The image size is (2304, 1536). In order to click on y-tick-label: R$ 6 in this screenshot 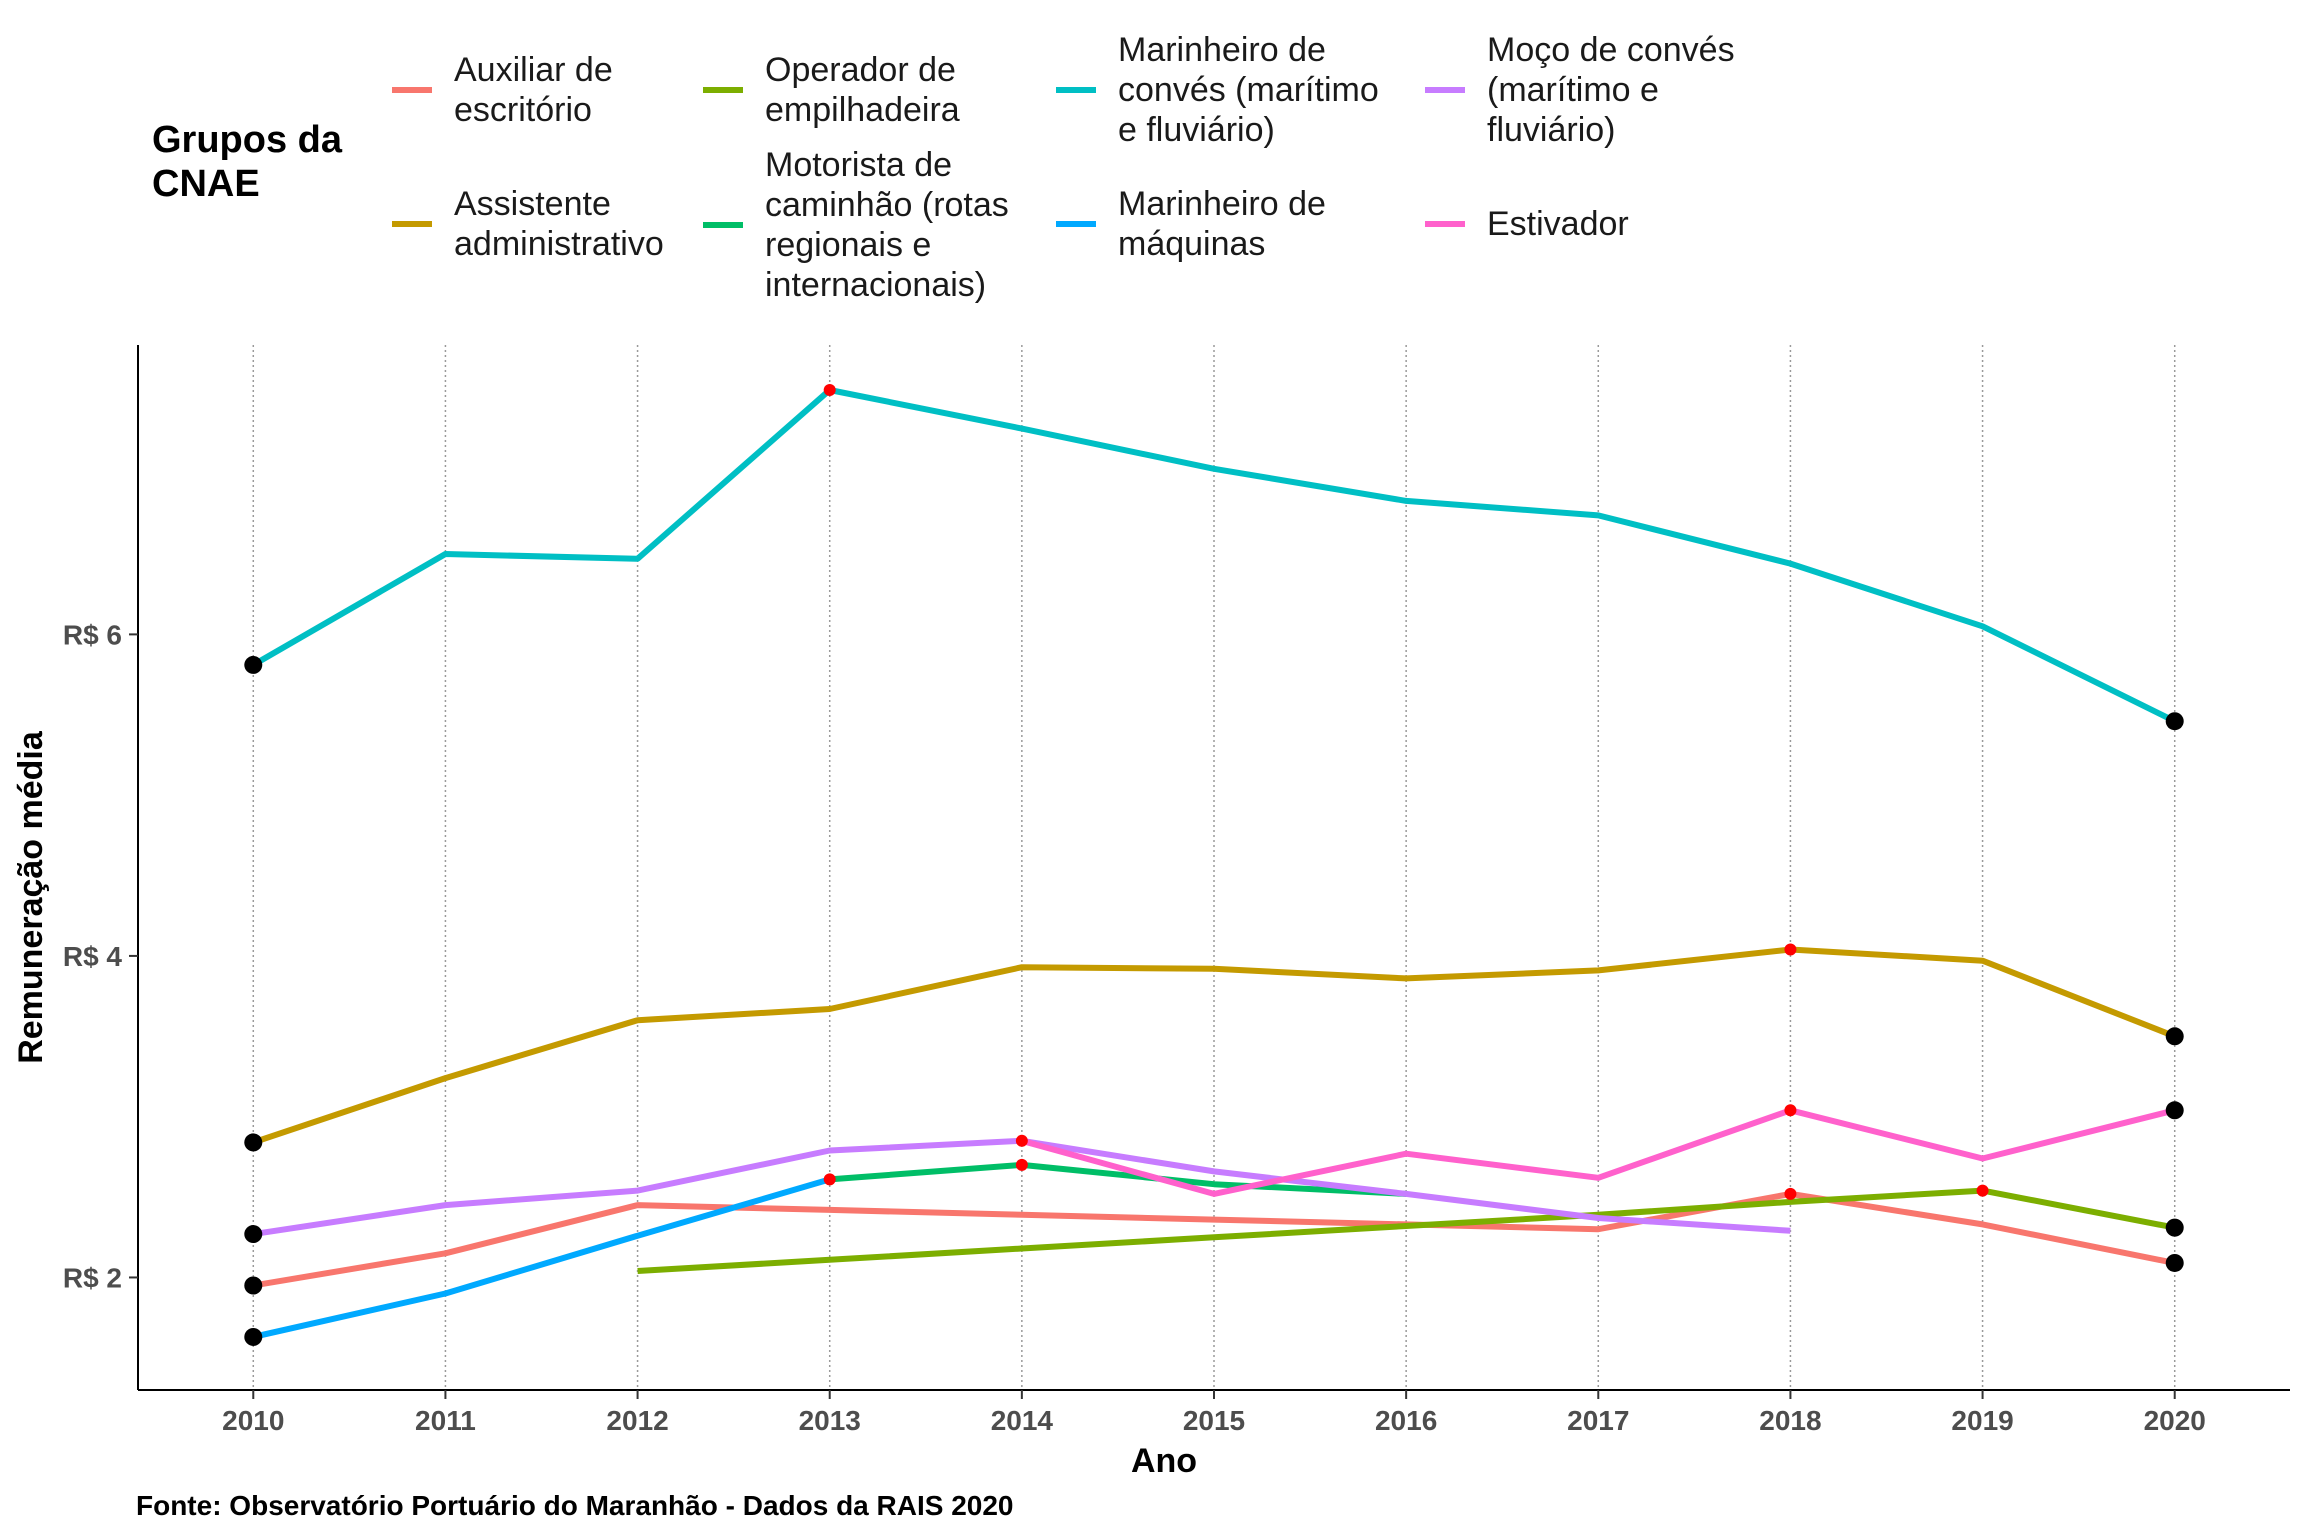, I will do `click(92, 634)`.